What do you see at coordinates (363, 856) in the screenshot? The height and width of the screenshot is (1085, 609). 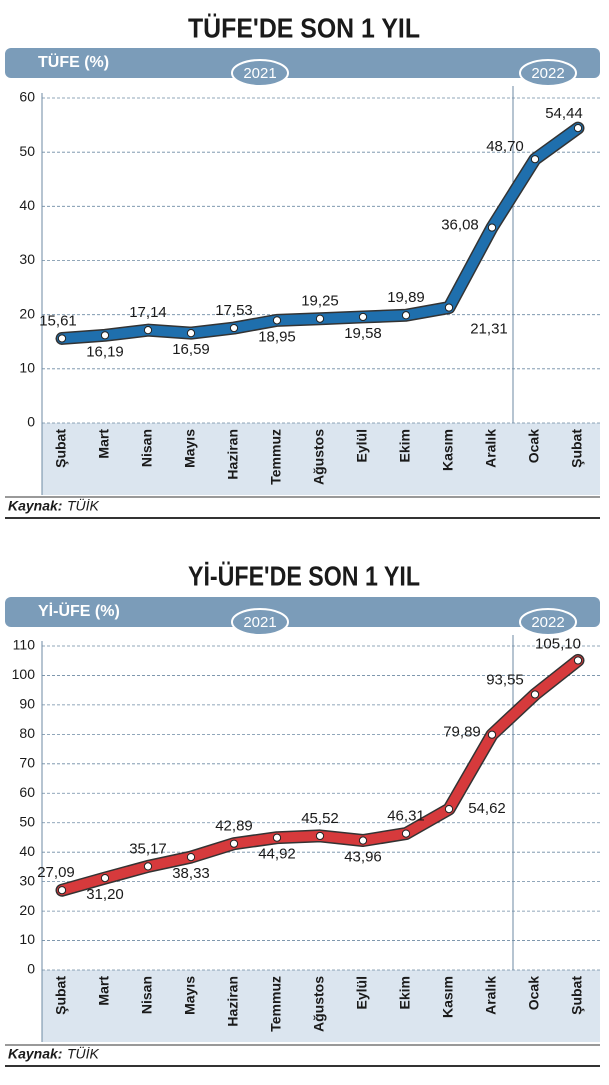 I see `value-label: 43,96` at bounding box center [363, 856].